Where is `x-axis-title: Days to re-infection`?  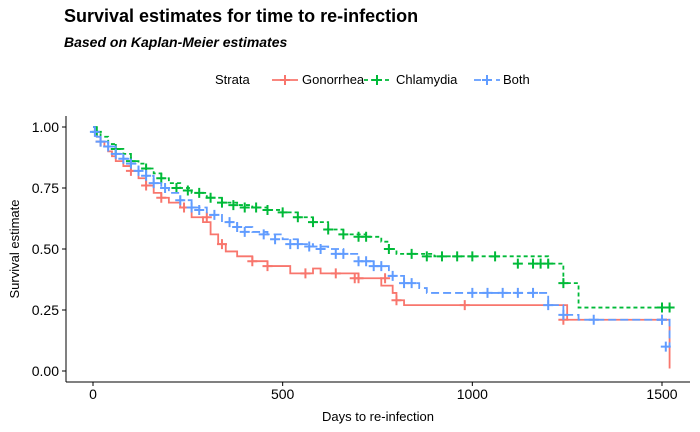 x-axis-title: Days to re-infection is located at coordinates (378, 416).